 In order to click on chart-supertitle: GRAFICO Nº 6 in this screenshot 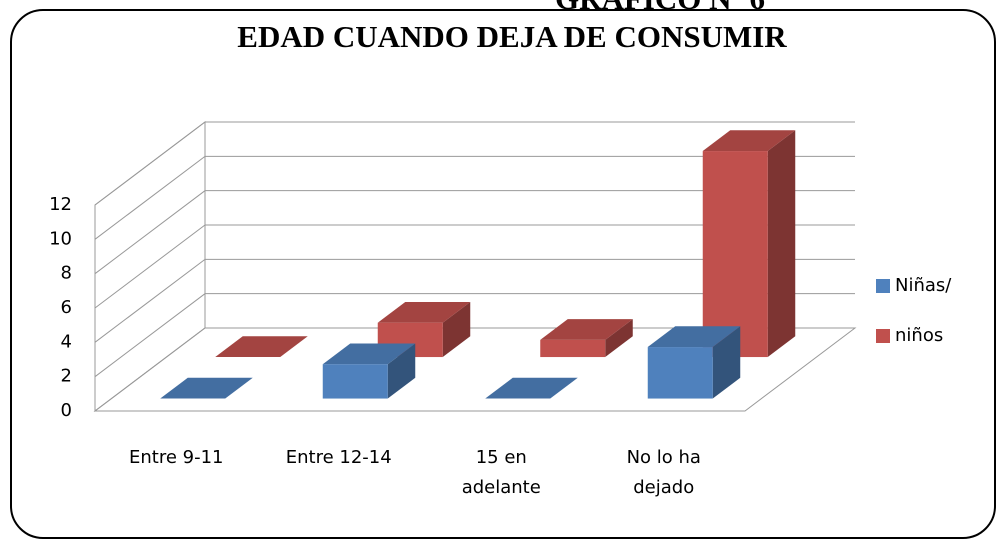, I will do `click(660, 8)`.